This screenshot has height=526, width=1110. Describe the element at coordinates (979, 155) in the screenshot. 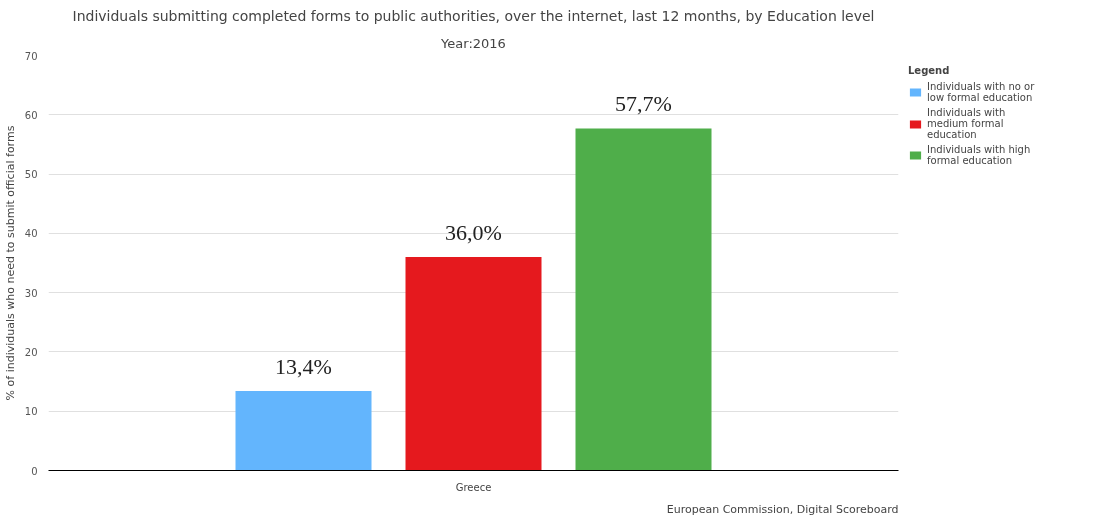

I see `legend-label: Individuals with high formal education` at that location.